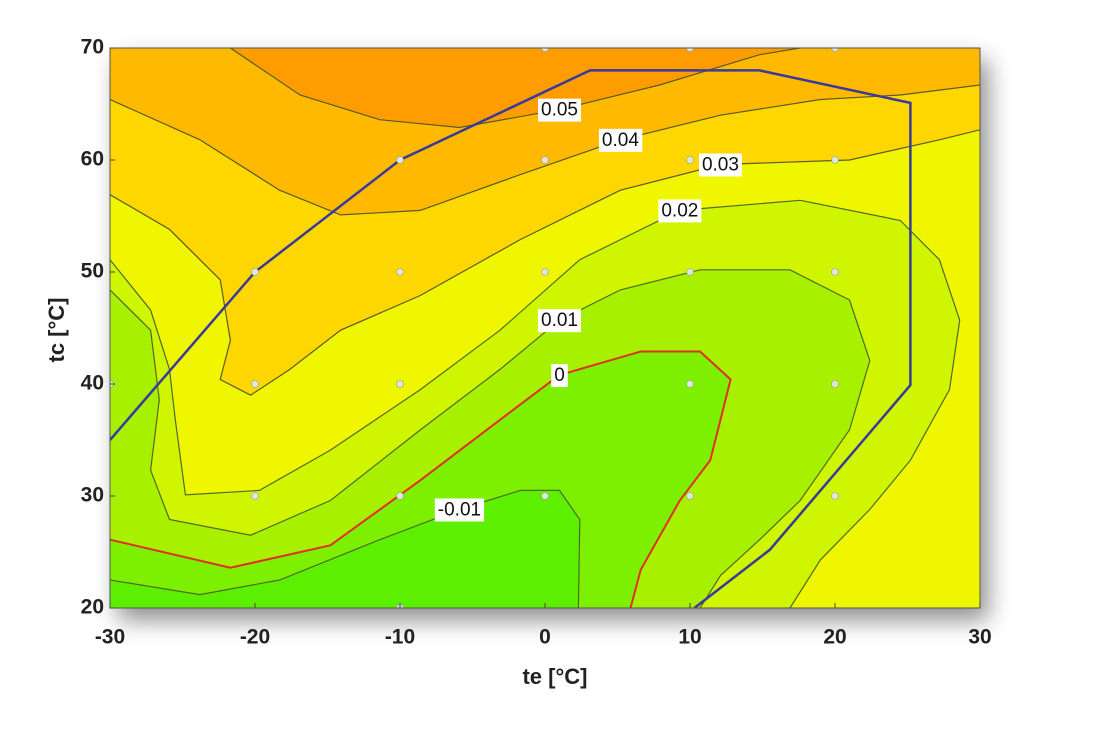 The width and height of the screenshot is (1120, 753). Describe the element at coordinates (400, 637) in the screenshot. I see `x-tick-label: -10` at that location.